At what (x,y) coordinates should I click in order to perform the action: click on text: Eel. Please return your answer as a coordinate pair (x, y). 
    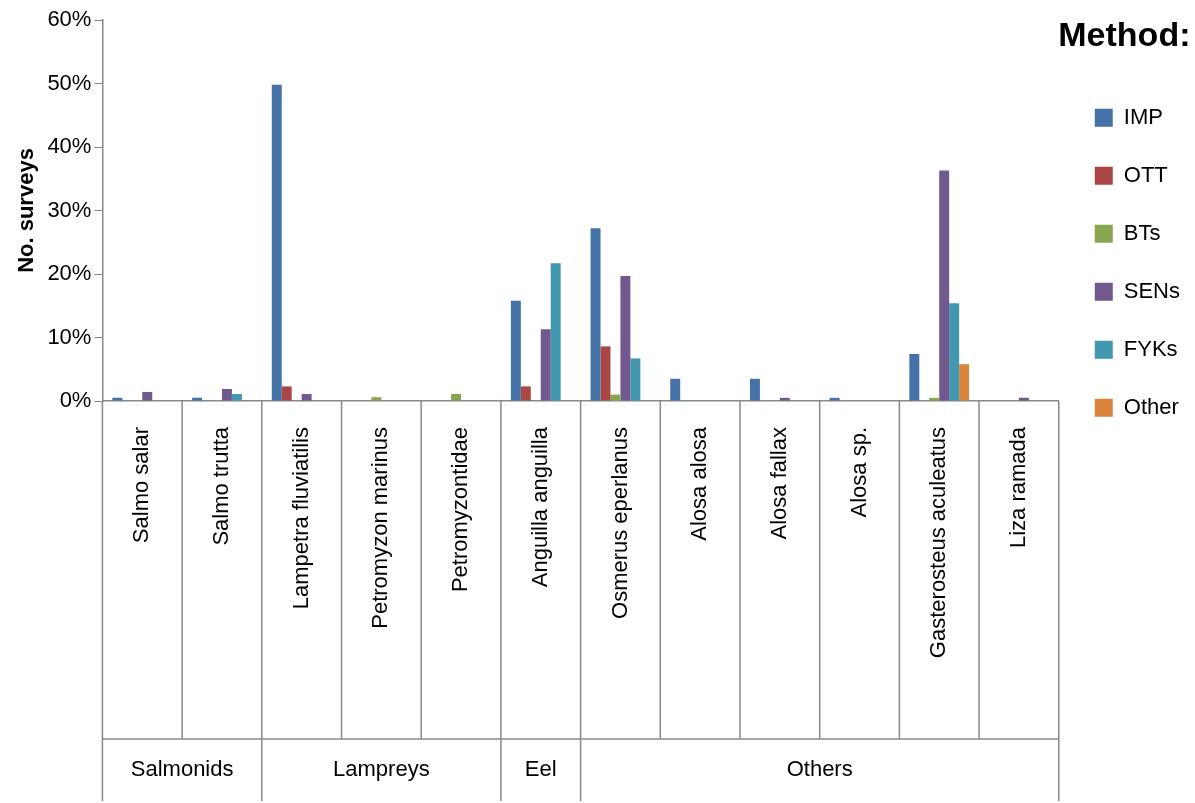
    Looking at the image, I should click on (540, 769).